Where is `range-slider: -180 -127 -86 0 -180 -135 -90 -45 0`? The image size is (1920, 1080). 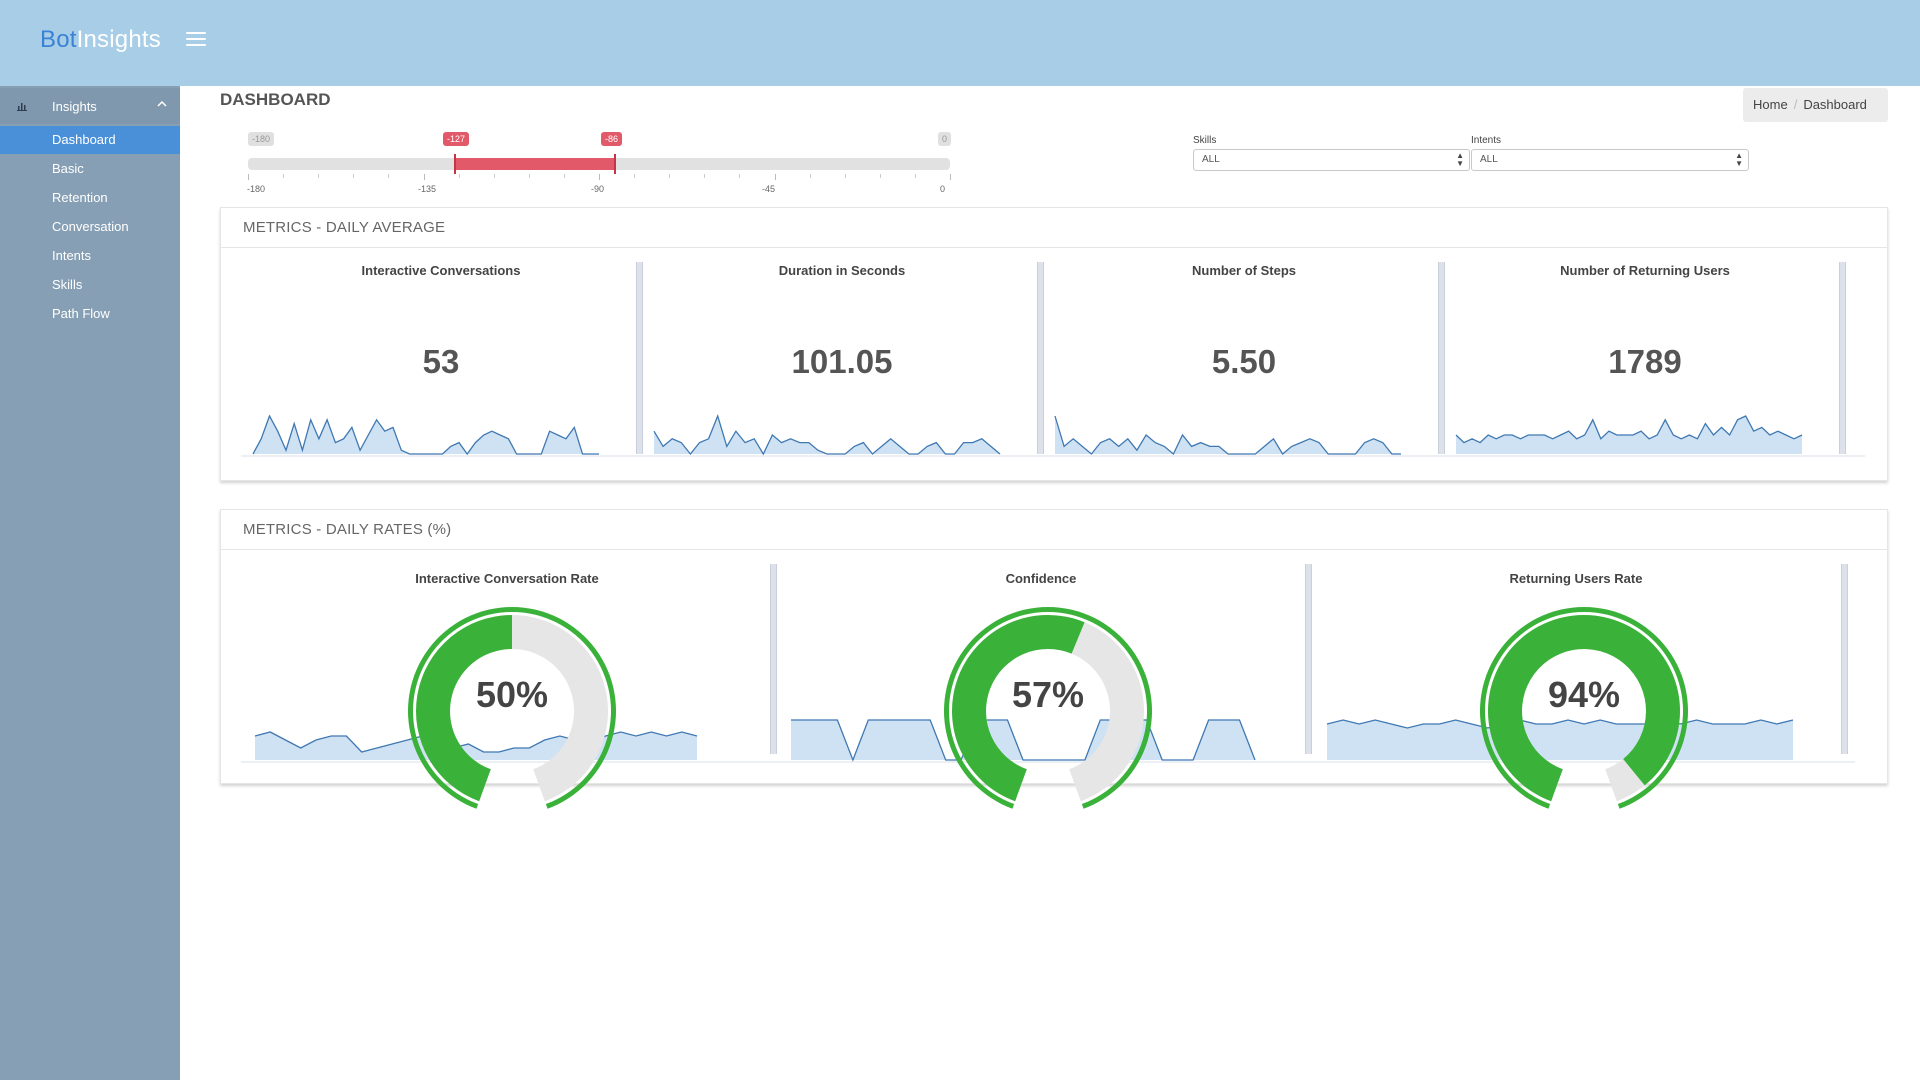 range-slider: -180 -127 -86 0 -180 -135 -90 -45 0 is located at coordinates (600, 163).